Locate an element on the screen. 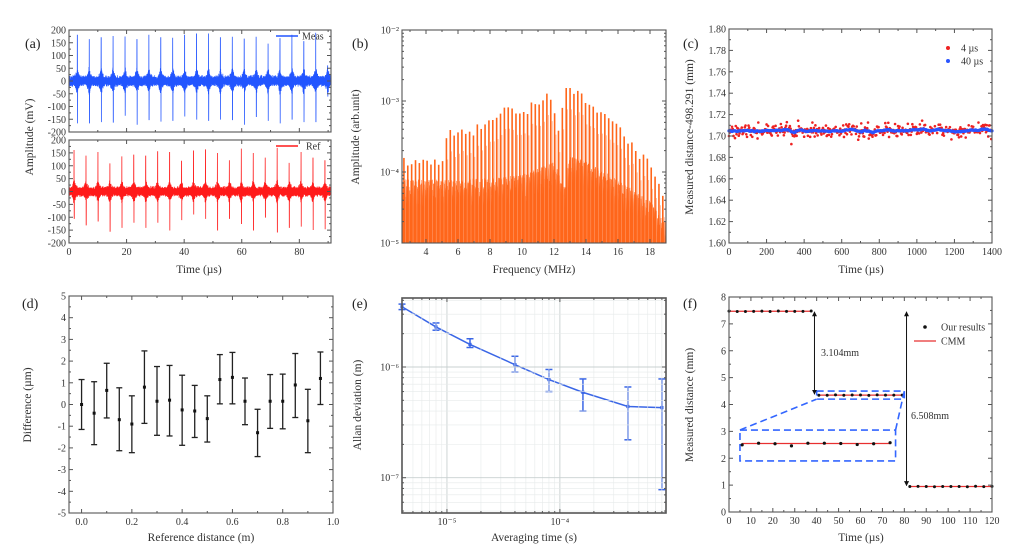  x-tick-label: 70 is located at coordinates (882, 521).